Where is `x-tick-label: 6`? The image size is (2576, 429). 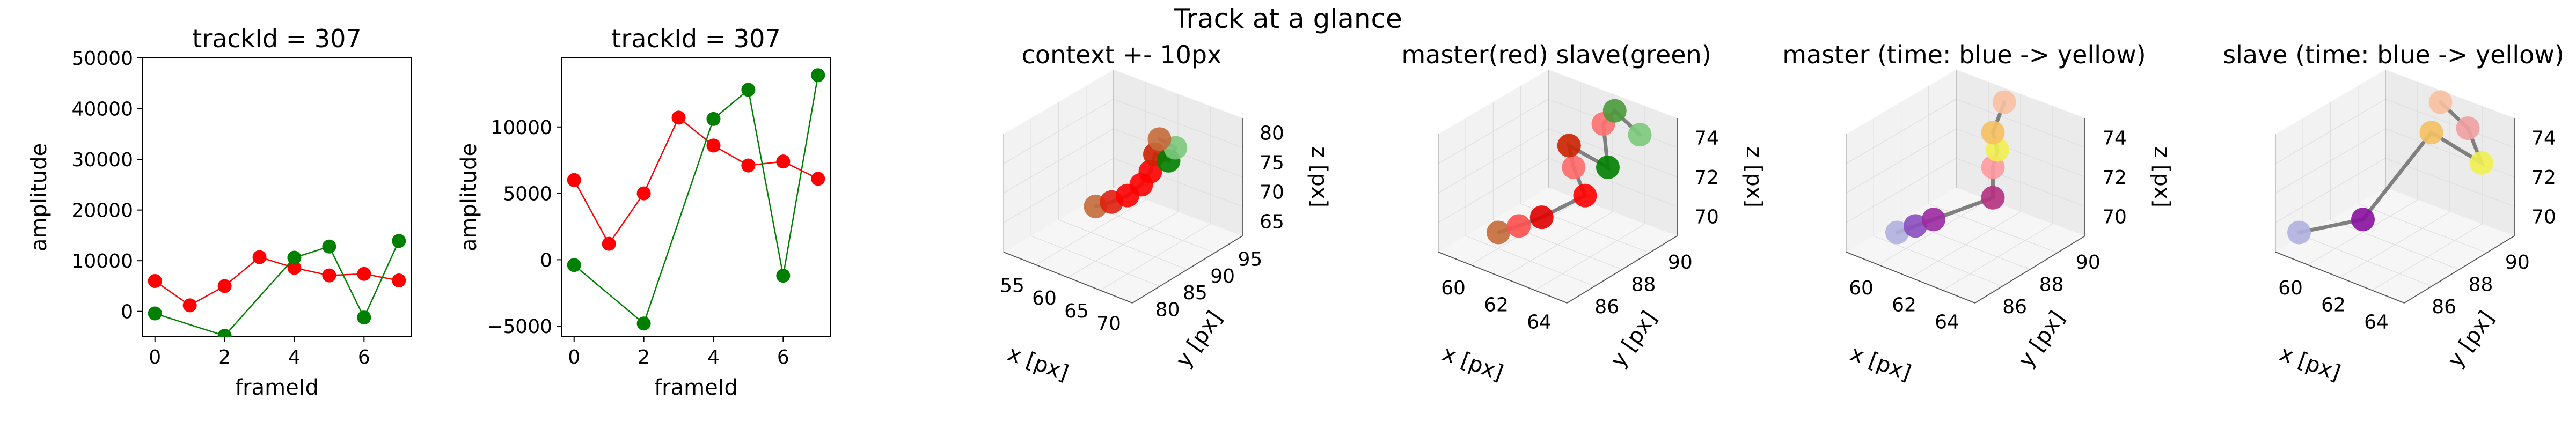
x-tick-label: 6 is located at coordinates (783, 357).